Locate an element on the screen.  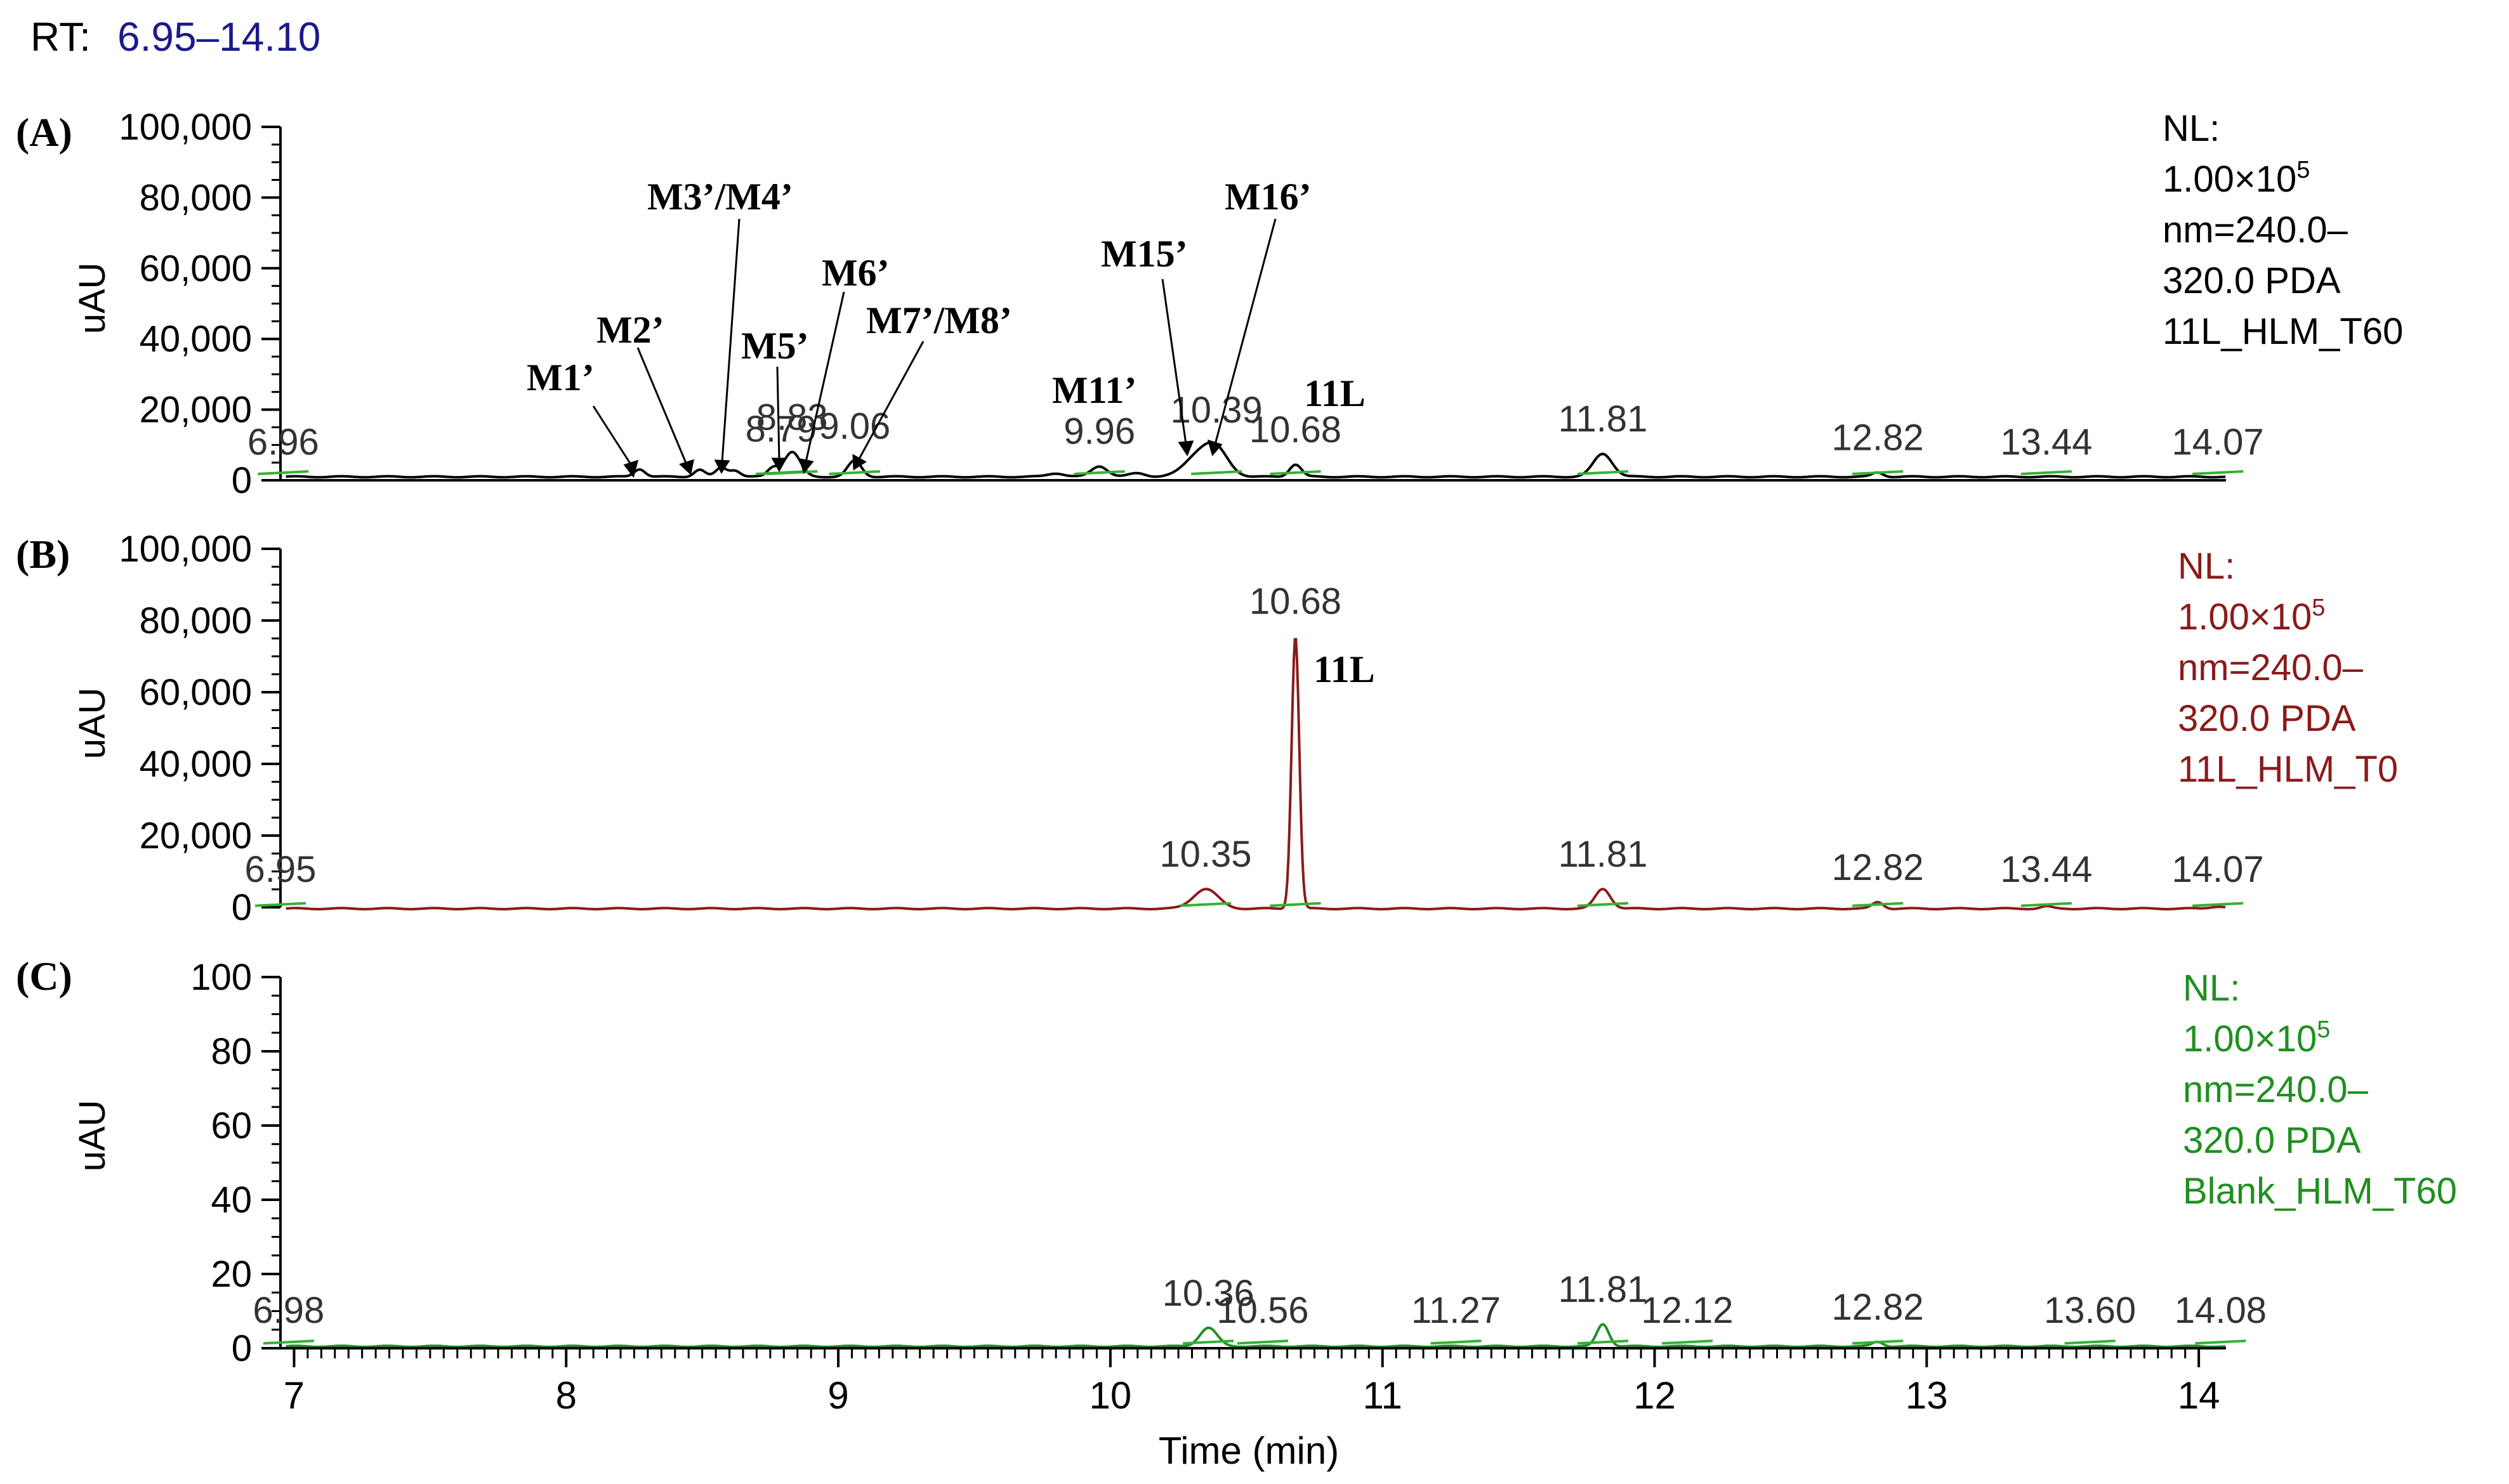
panel-b-nl-detector: 320.0 PDA is located at coordinates (2267, 718).